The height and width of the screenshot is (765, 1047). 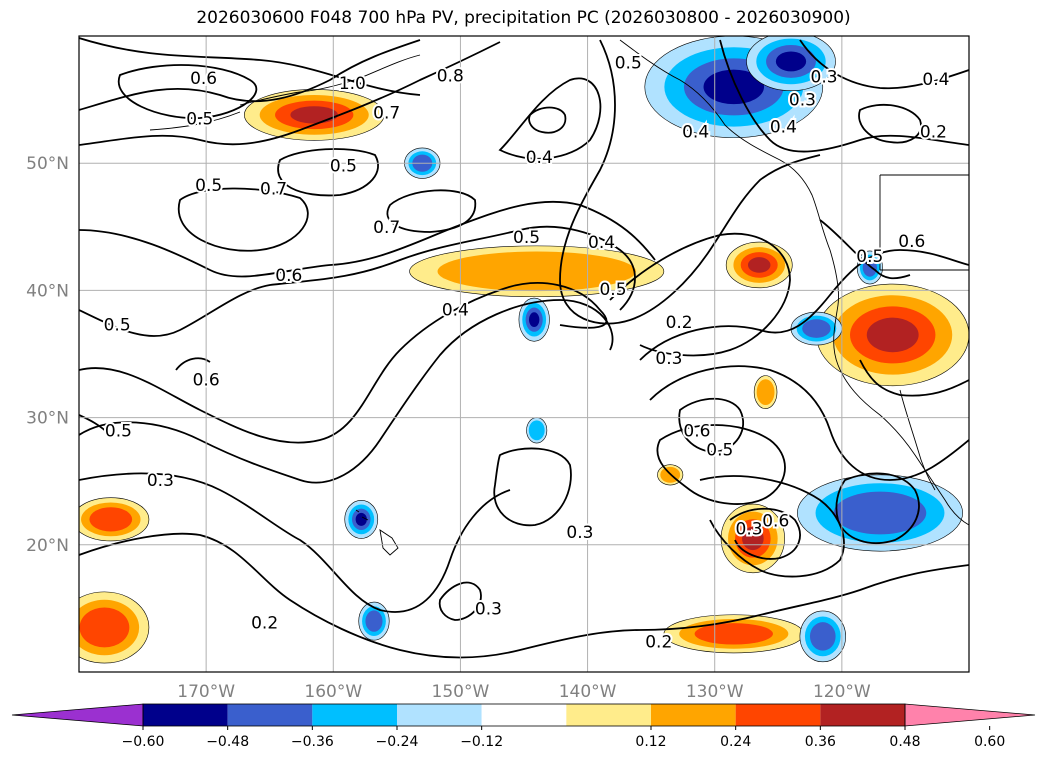 I want to click on latitude-tick-label: 30°N, so click(x=47, y=419).